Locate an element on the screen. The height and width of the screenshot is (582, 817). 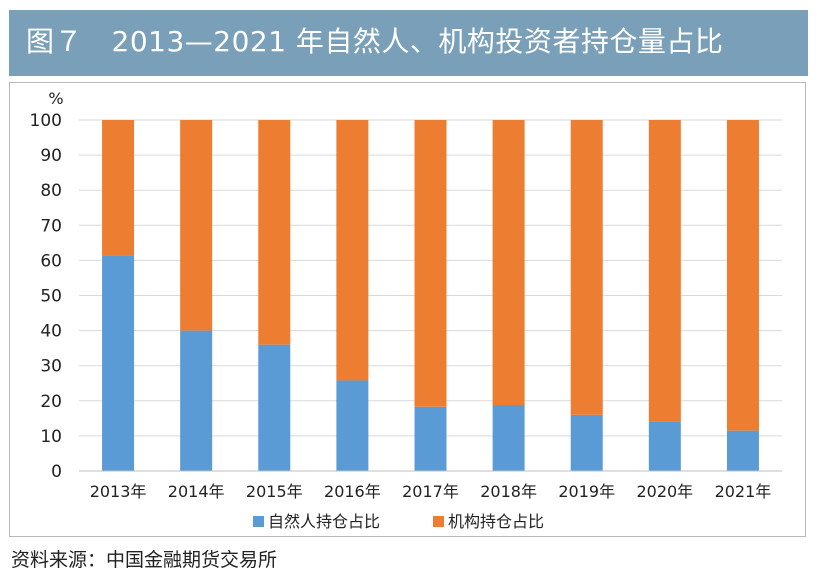
y-tick-label: 70 is located at coordinates (51, 226).